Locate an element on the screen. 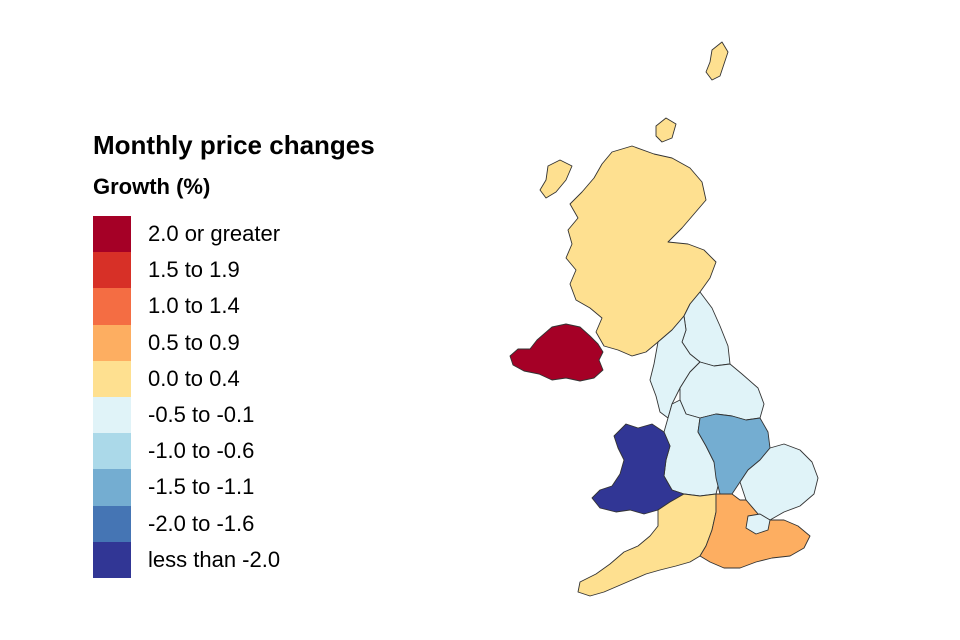 The width and height of the screenshot is (960, 640). region-east-of-england is located at coordinates (779, 482).